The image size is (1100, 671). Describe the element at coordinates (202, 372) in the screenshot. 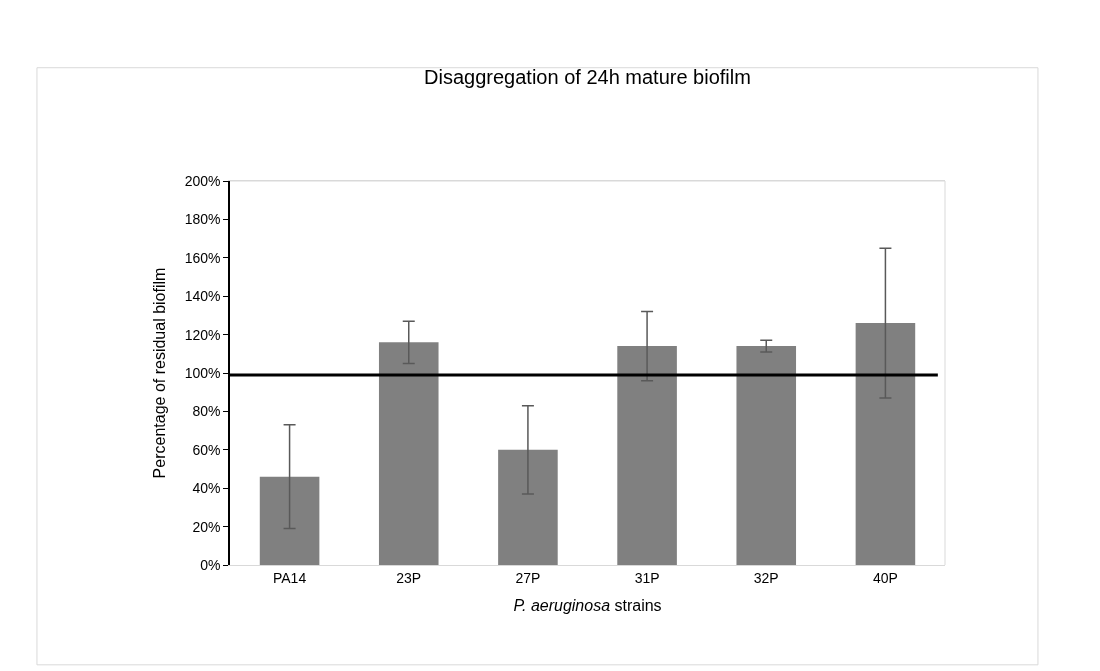

I see `y-tick-label: 100%` at that location.